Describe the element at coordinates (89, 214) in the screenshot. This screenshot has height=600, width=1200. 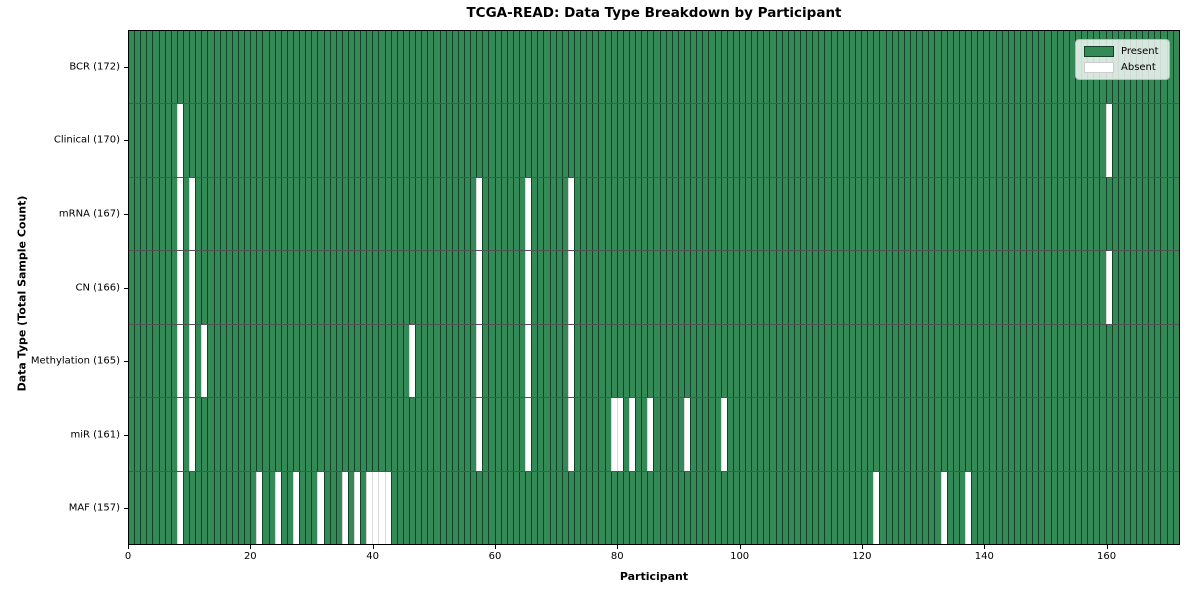
I see `y-tick-label: mRNA (167)` at that location.